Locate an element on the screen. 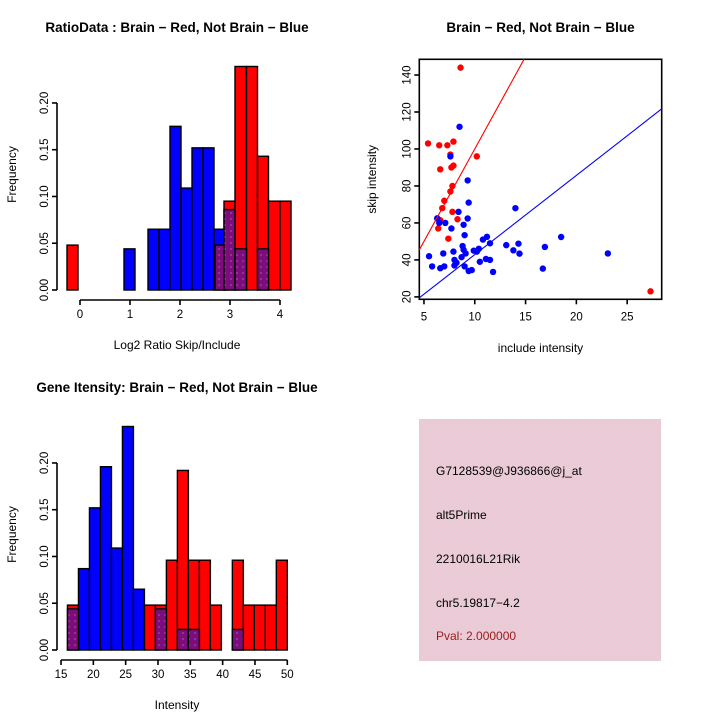 The height and width of the screenshot is (720, 720). points-notbrain-blue is located at coordinates (518, 199).